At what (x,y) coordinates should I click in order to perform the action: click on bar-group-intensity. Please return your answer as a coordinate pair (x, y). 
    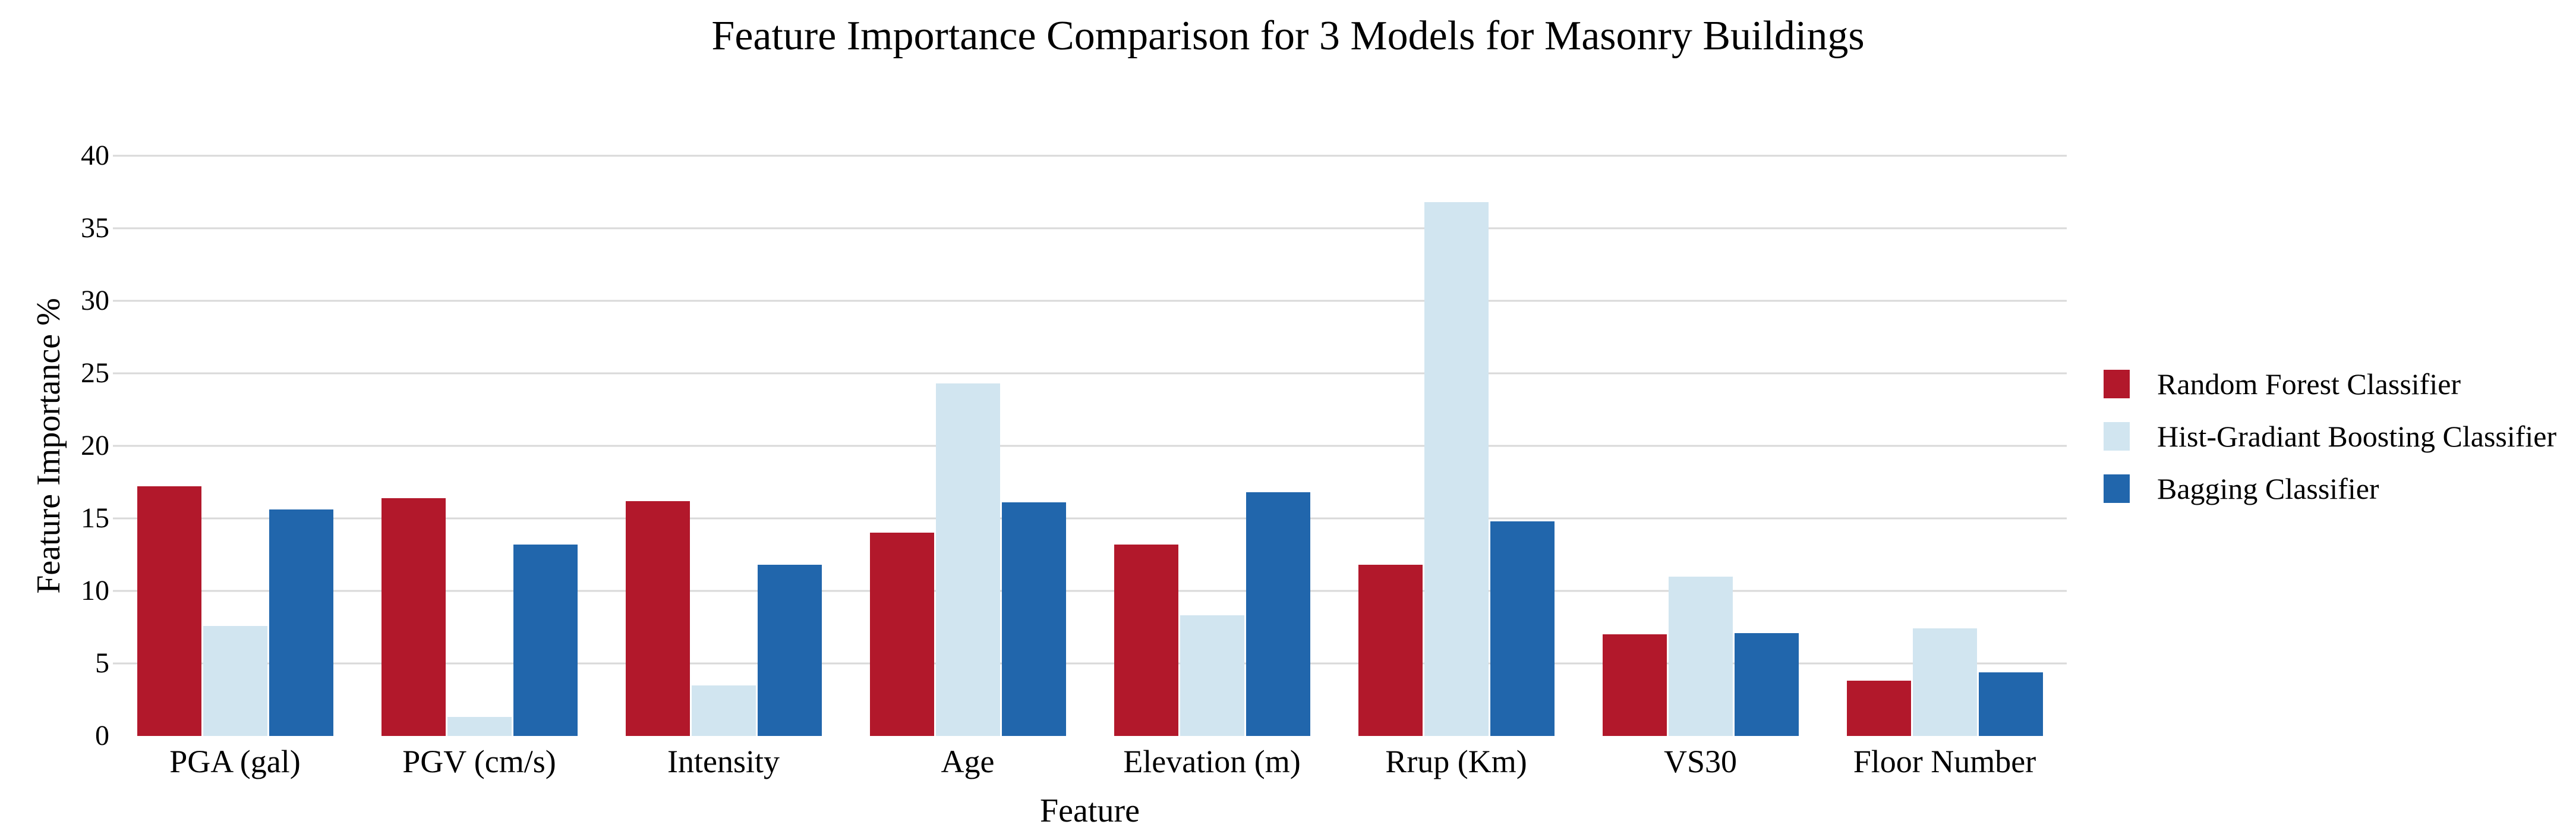
    Looking at the image, I should click on (724, 446).